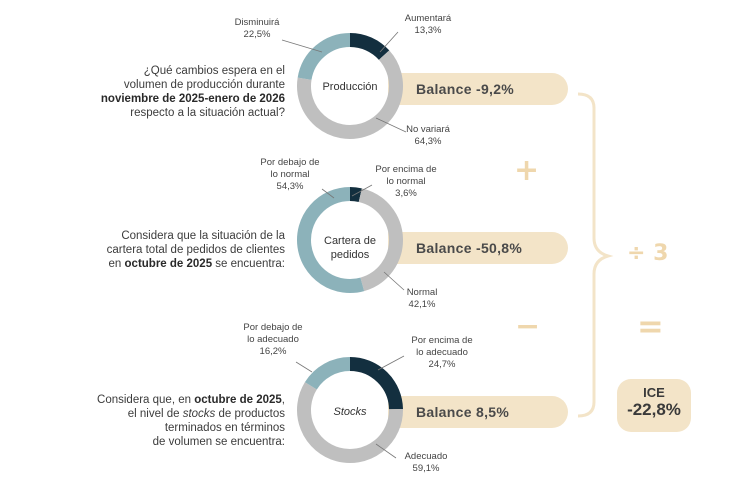 Image resolution: width=730 pixels, height=484 pixels. What do you see at coordinates (203, 236) in the screenshot?
I see `question-line: Considera que la situación de la` at bounding box center [203, 236].